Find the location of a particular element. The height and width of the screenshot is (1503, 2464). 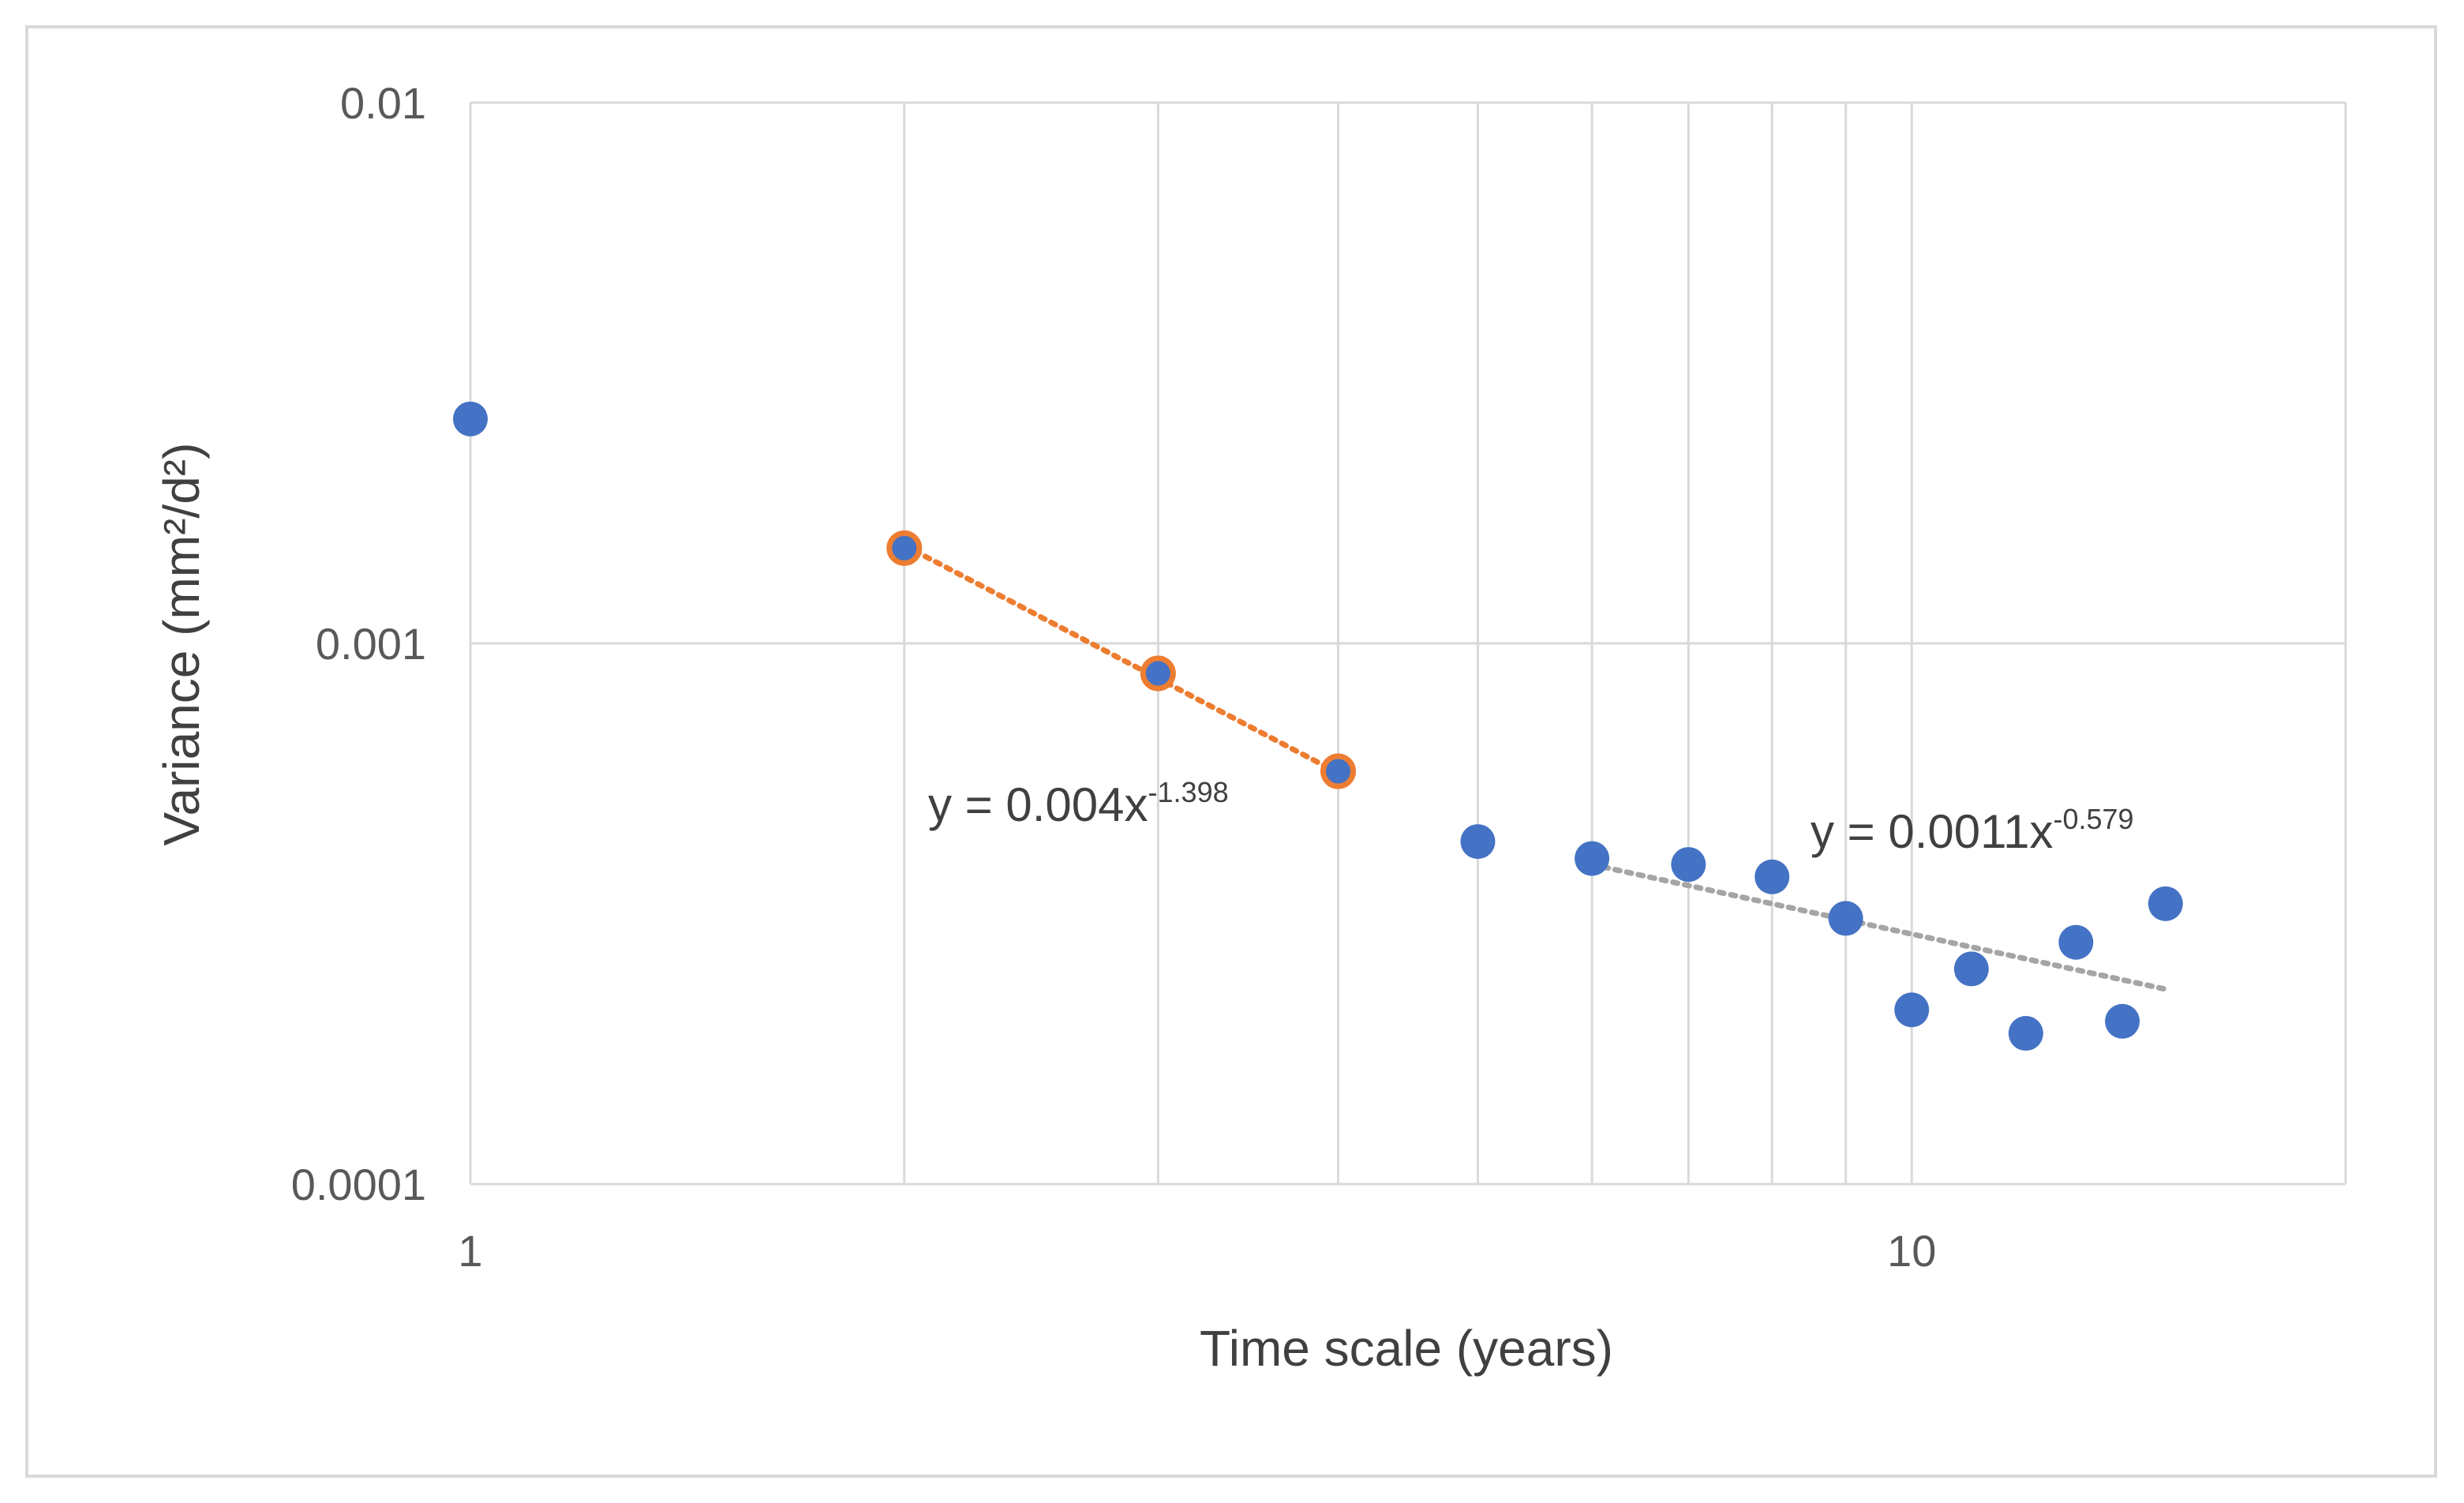

trendline-equation-short-exponent: -1.398 is located at coordinates (1188, 792).